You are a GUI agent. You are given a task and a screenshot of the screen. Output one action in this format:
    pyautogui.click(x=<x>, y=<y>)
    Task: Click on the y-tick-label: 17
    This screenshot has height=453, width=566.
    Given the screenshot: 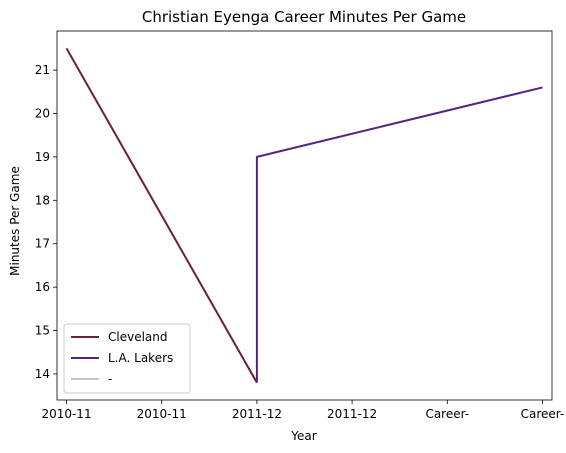 What is the action you would take?
    pyautogui.click(x=42, y=244)
    